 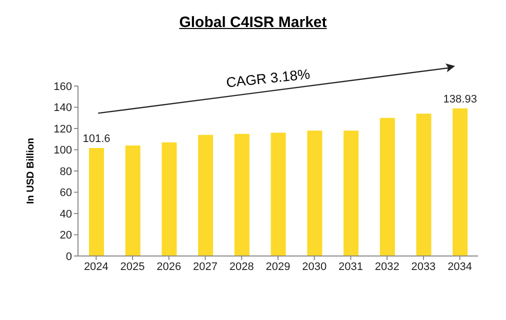 I want to click on x-tick-label: 2029, so click(x=278, y=266).